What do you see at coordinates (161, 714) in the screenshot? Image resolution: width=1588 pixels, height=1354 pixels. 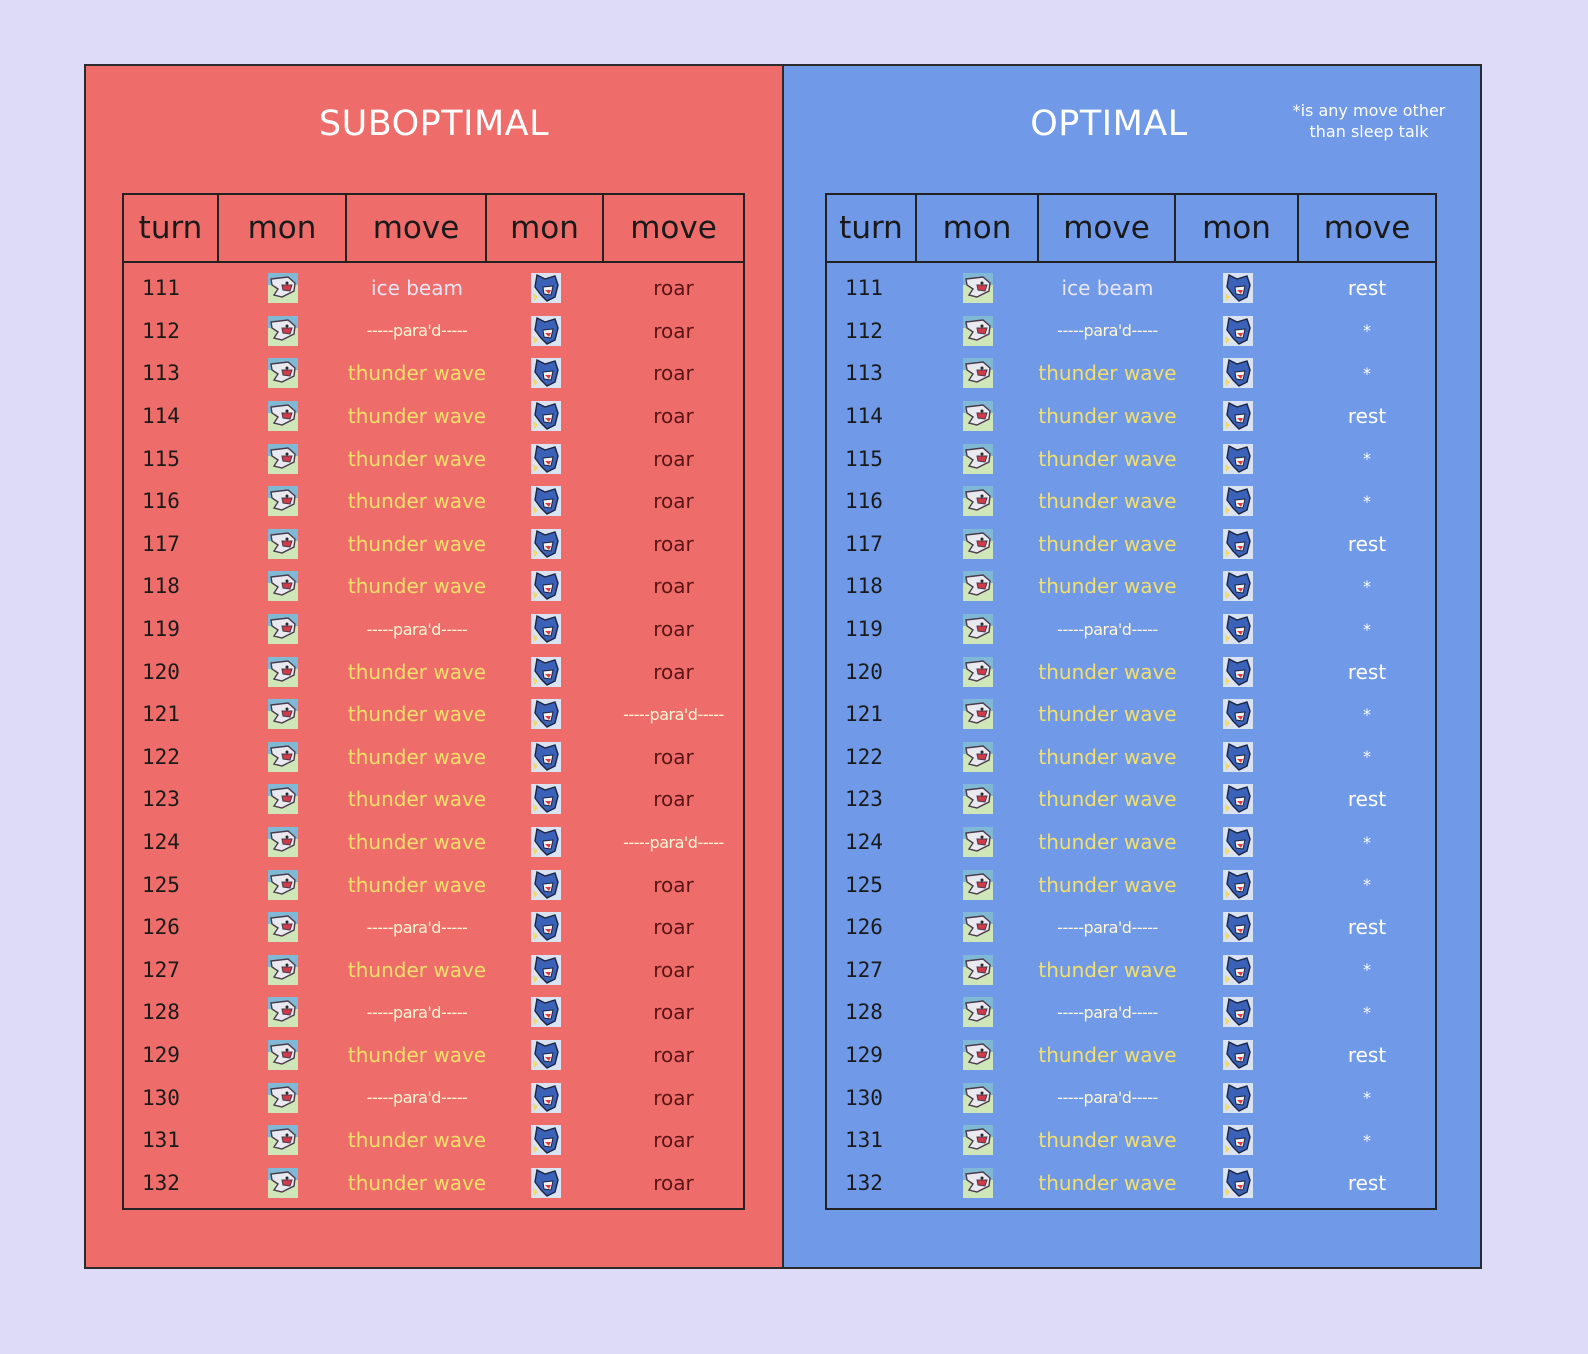 I see `turn-cell: 121` at bounding box center [161, 714].